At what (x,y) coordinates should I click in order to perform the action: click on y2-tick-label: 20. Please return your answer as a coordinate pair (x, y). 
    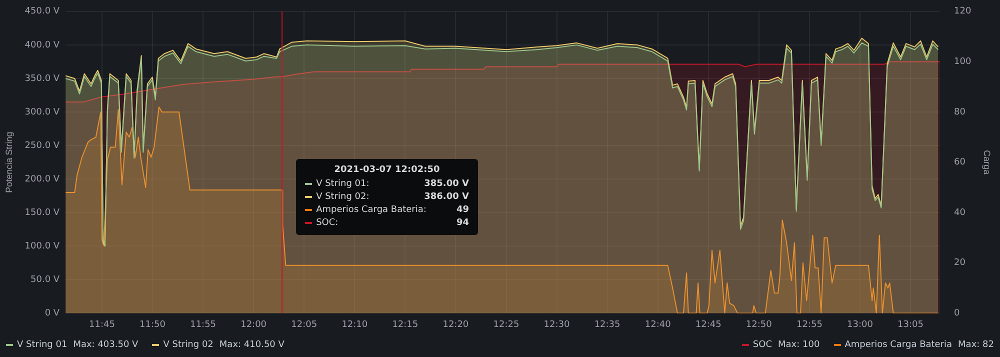
    Looking at the image, I should click on (960, 263).